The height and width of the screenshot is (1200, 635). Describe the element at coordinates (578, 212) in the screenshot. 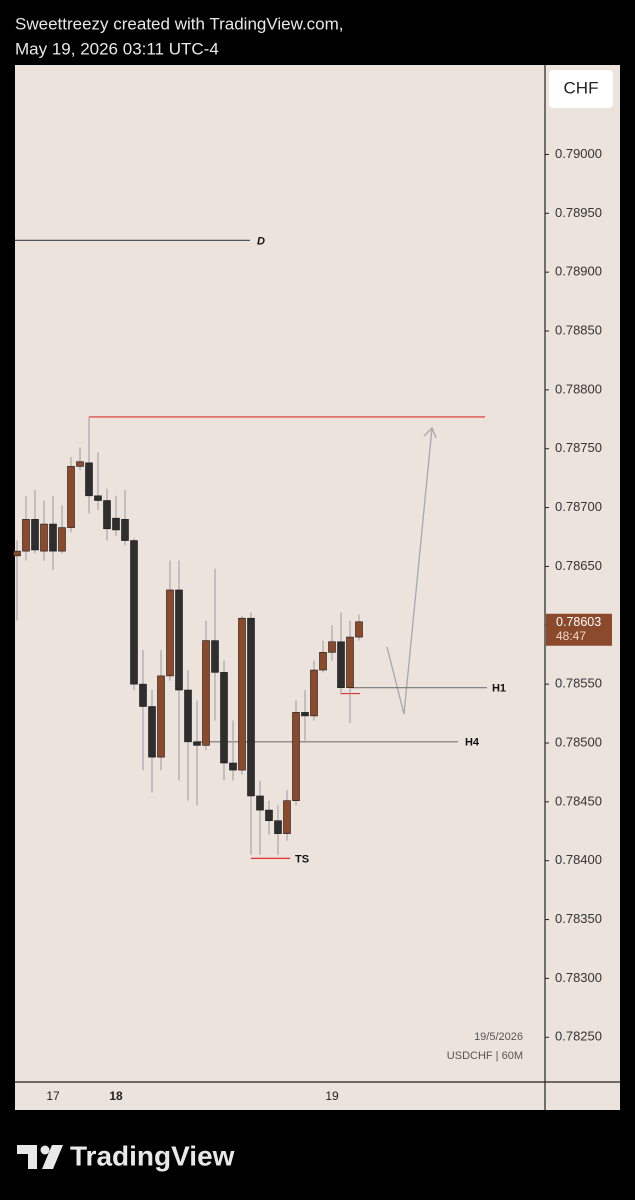

I see `y-tick-label: 0.78950` at that location.